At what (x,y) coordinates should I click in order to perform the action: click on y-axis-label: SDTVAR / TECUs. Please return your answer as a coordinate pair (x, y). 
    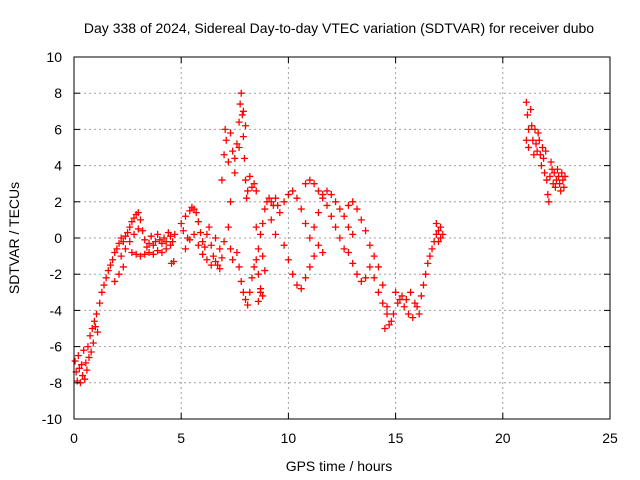
    Looking at the image, I should click on (14, 238).